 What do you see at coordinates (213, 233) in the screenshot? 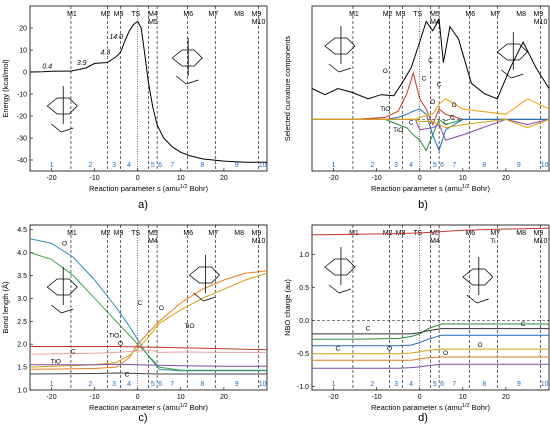
I see `marker-label: M7` at bounding box center [213, 233].